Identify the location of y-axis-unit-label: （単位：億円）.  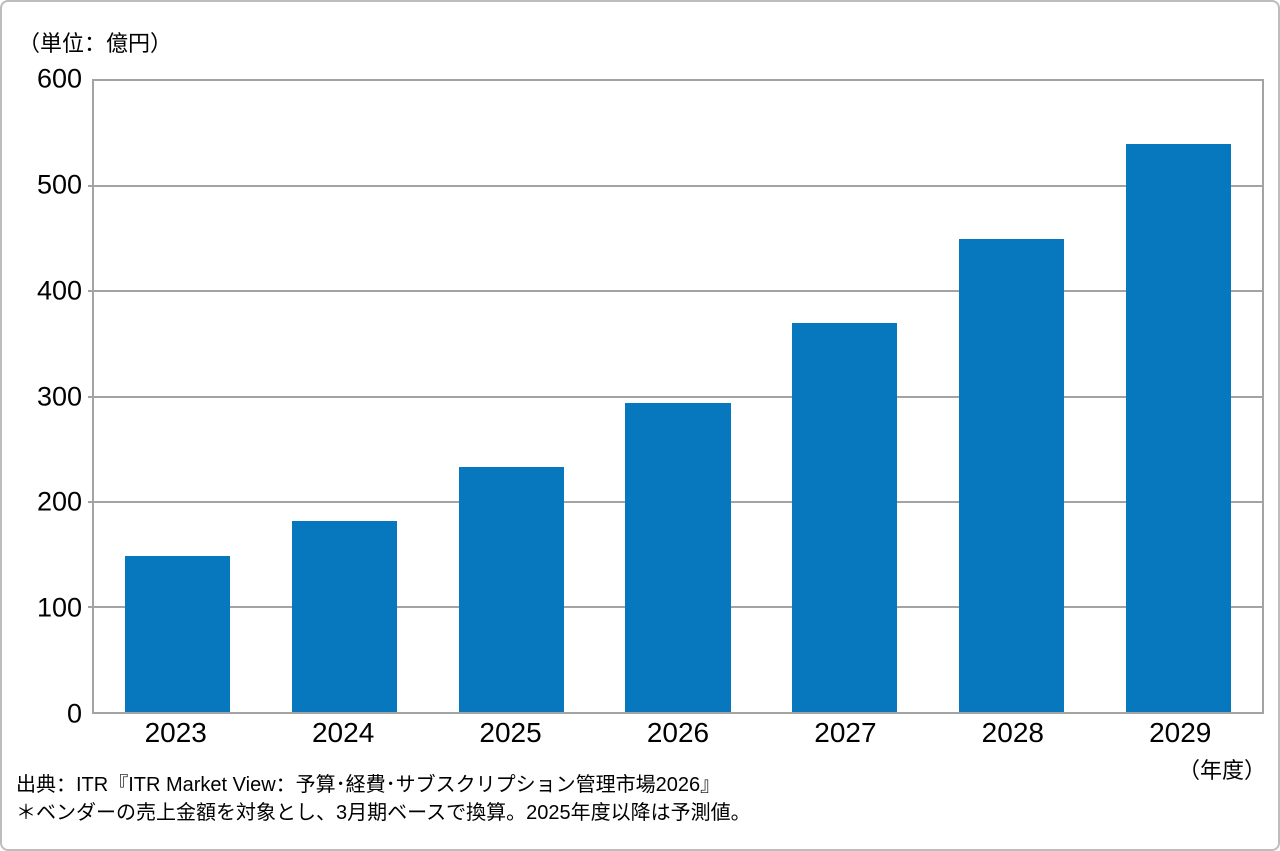
(95, 43).